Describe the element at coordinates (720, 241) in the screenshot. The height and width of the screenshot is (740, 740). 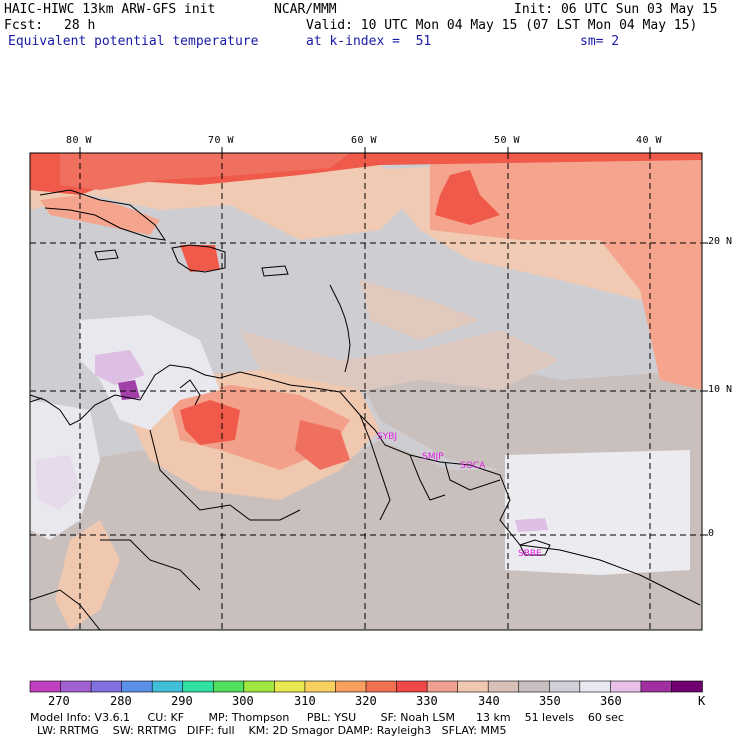
I see `lat-label: 20 N` at that location.